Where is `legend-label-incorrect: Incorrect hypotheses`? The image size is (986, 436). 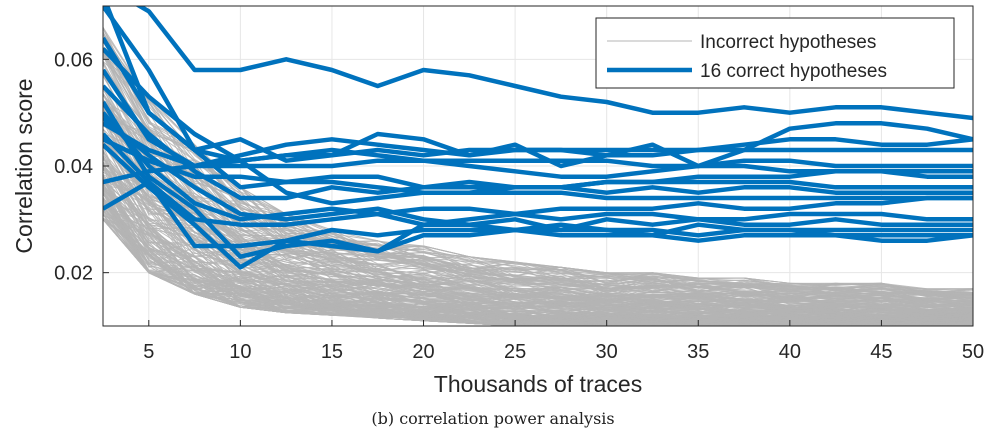 legend-label-incorrect: Incorrect hypotheses is located at coordinates (788, 42).